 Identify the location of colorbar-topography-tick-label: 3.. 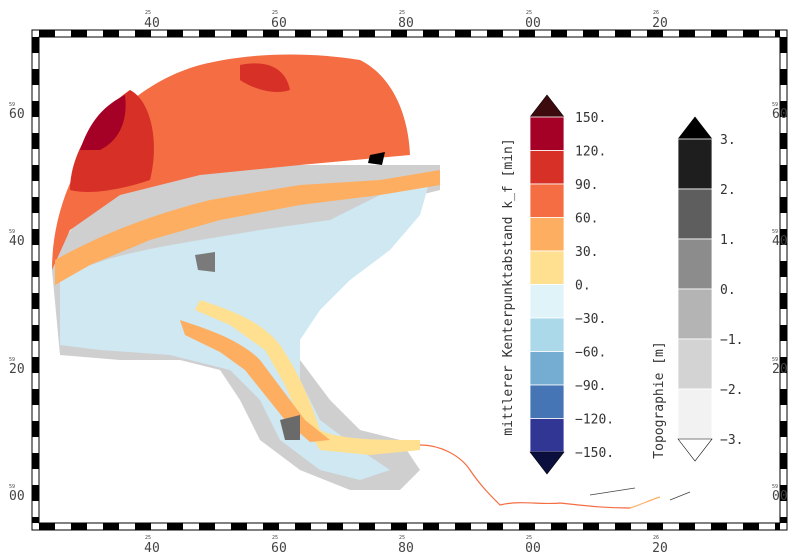
(728, 140).